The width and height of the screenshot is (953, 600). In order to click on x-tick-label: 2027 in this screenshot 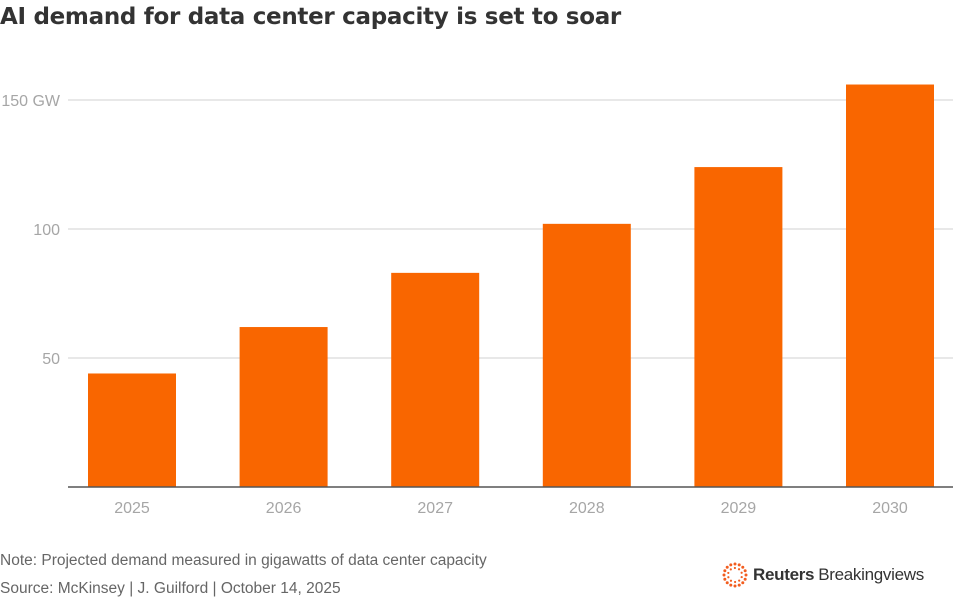, I will do `click(435, 508)`.